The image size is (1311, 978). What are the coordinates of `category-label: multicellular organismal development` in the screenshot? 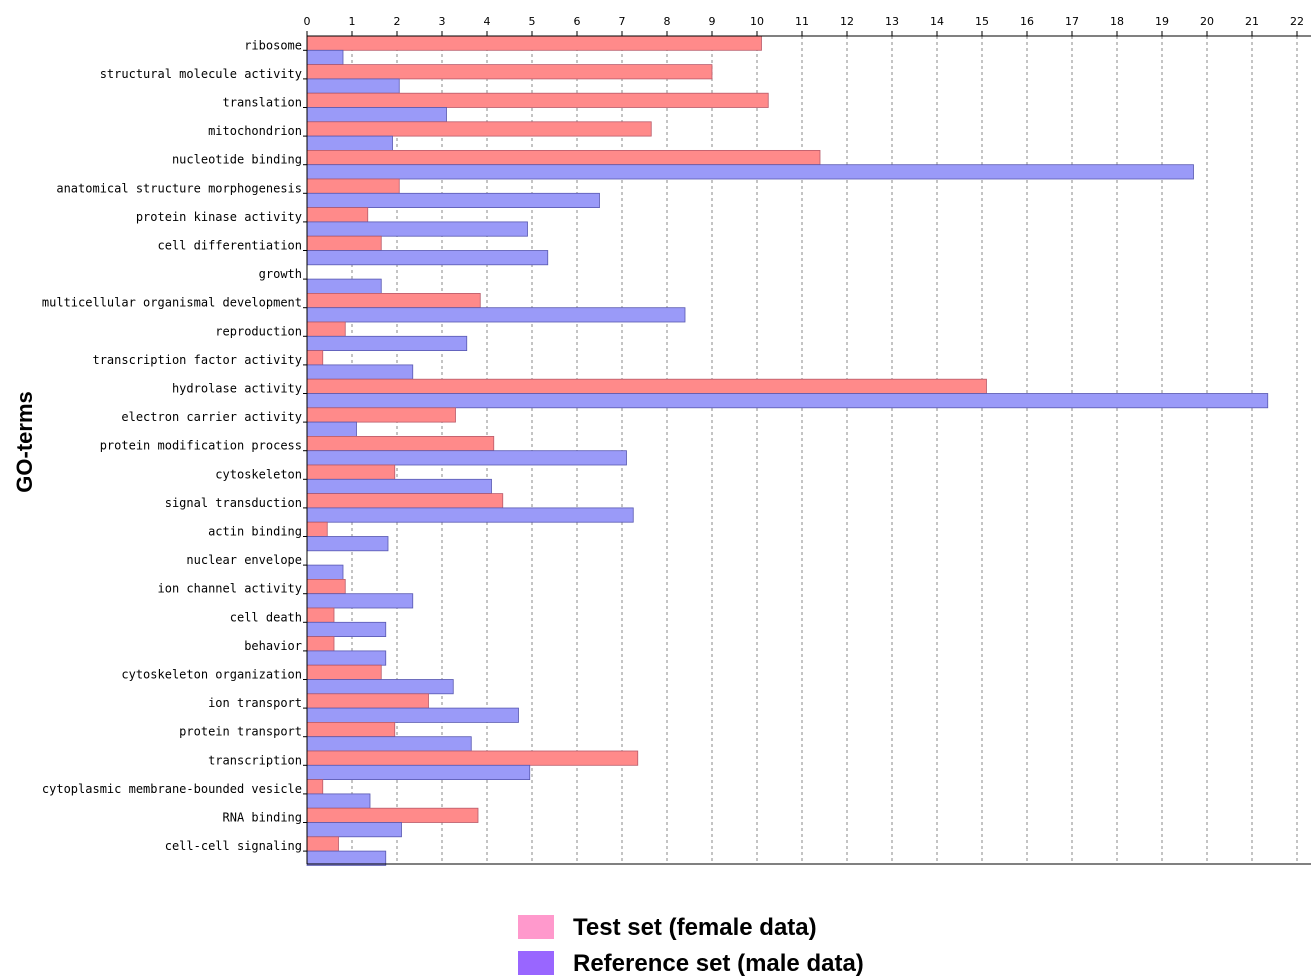 It's located at (172, 303).